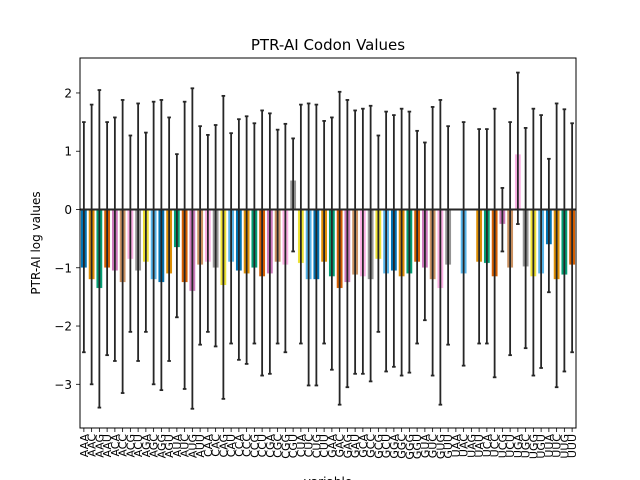 This screenshot has width=640, height=480. Describe the element at coordinates (332, 446) in the screenshot. I see `x-tick-label: GAA` at that location.